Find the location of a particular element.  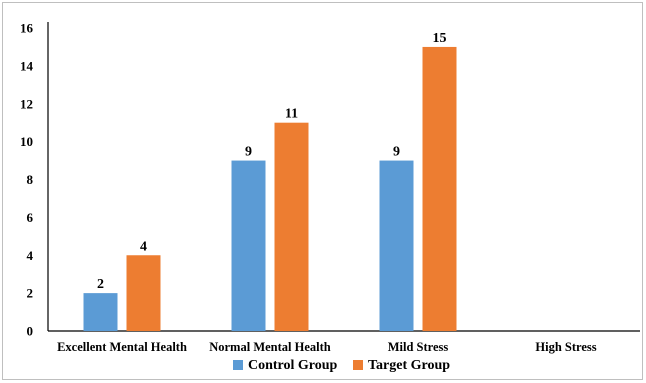

y-tick-label: 2 is located at coordinates (30, 293).